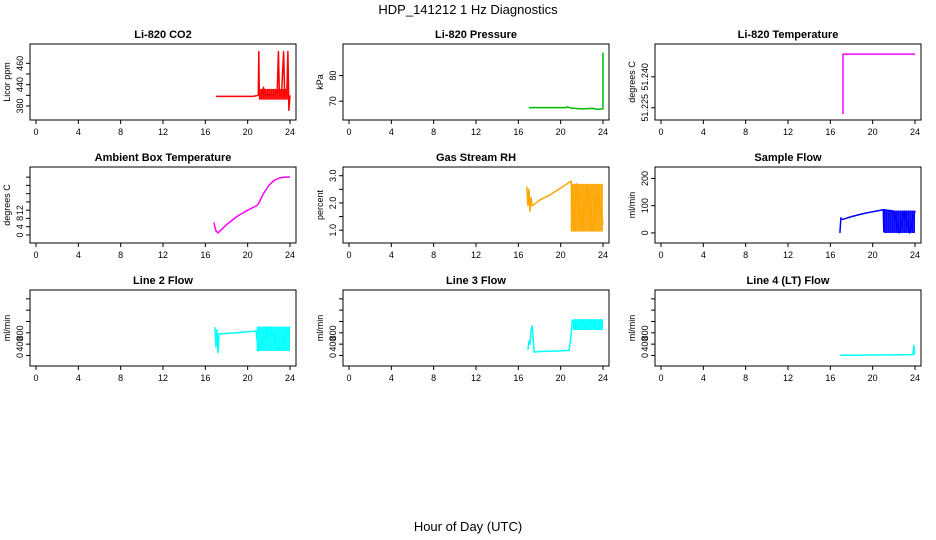  I want to click on panel-title: Gas Stream RH, so click(476, 158).